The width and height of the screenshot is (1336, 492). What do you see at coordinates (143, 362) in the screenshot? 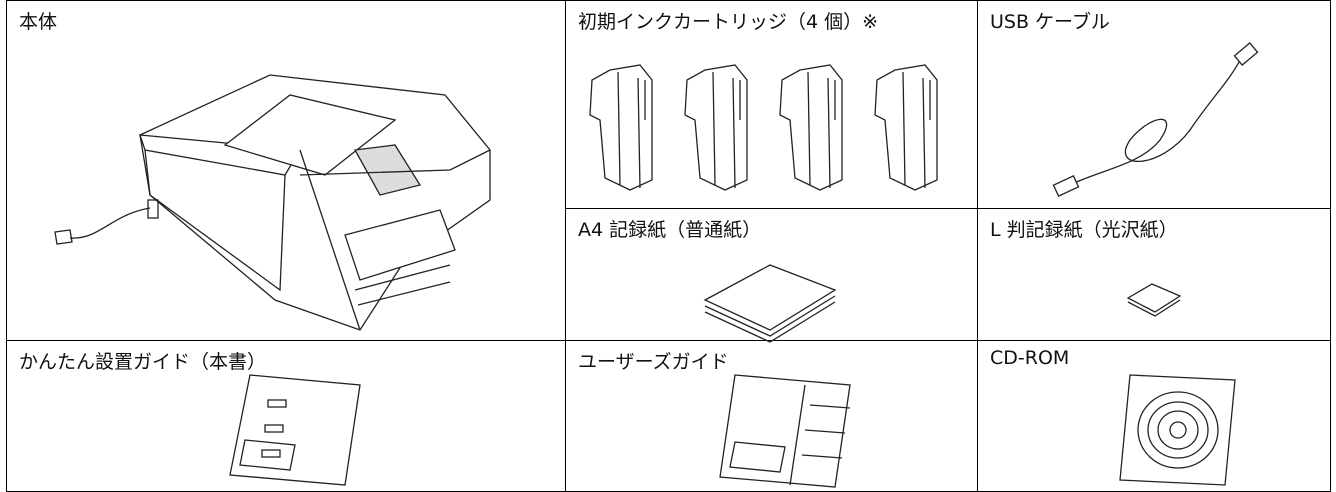
I see `item-label: かんたん設置ガイド（本書）` at bounding box center [143, 362].